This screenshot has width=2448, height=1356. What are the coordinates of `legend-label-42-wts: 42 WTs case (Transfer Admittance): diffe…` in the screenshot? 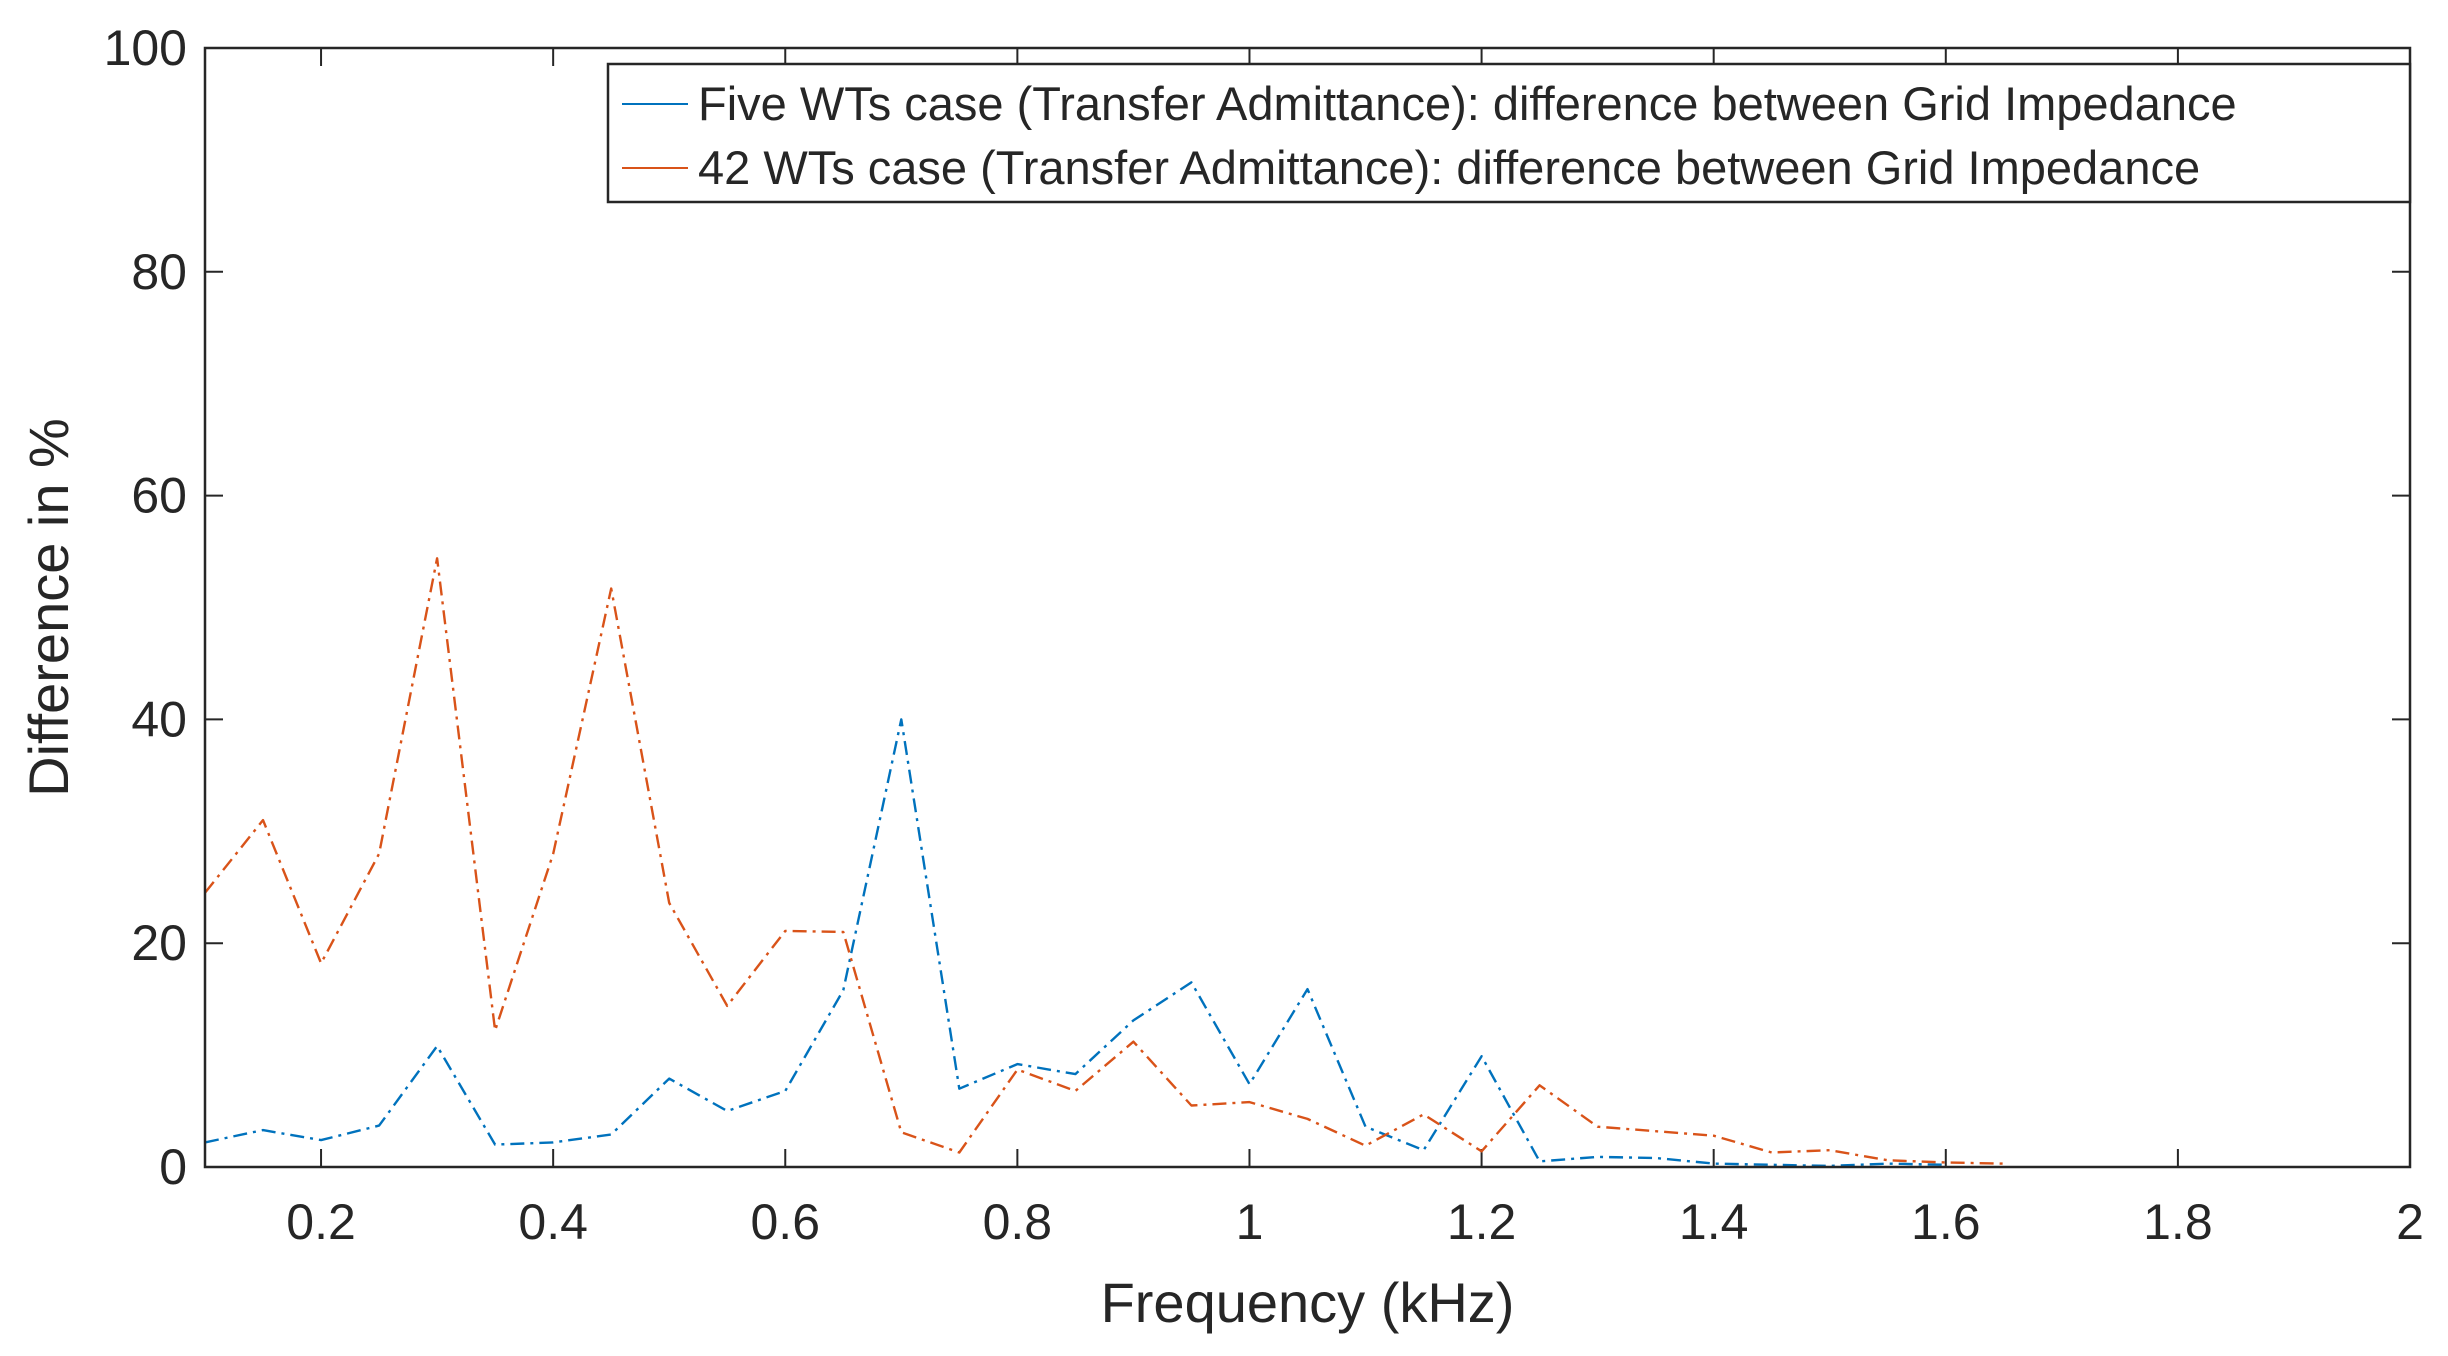 It's located at (1449, 167).